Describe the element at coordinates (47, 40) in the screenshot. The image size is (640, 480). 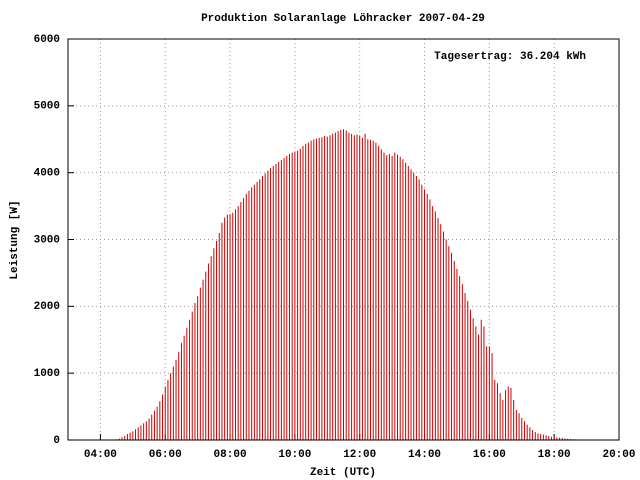
I see `y-tick-label: 6000` at that location.